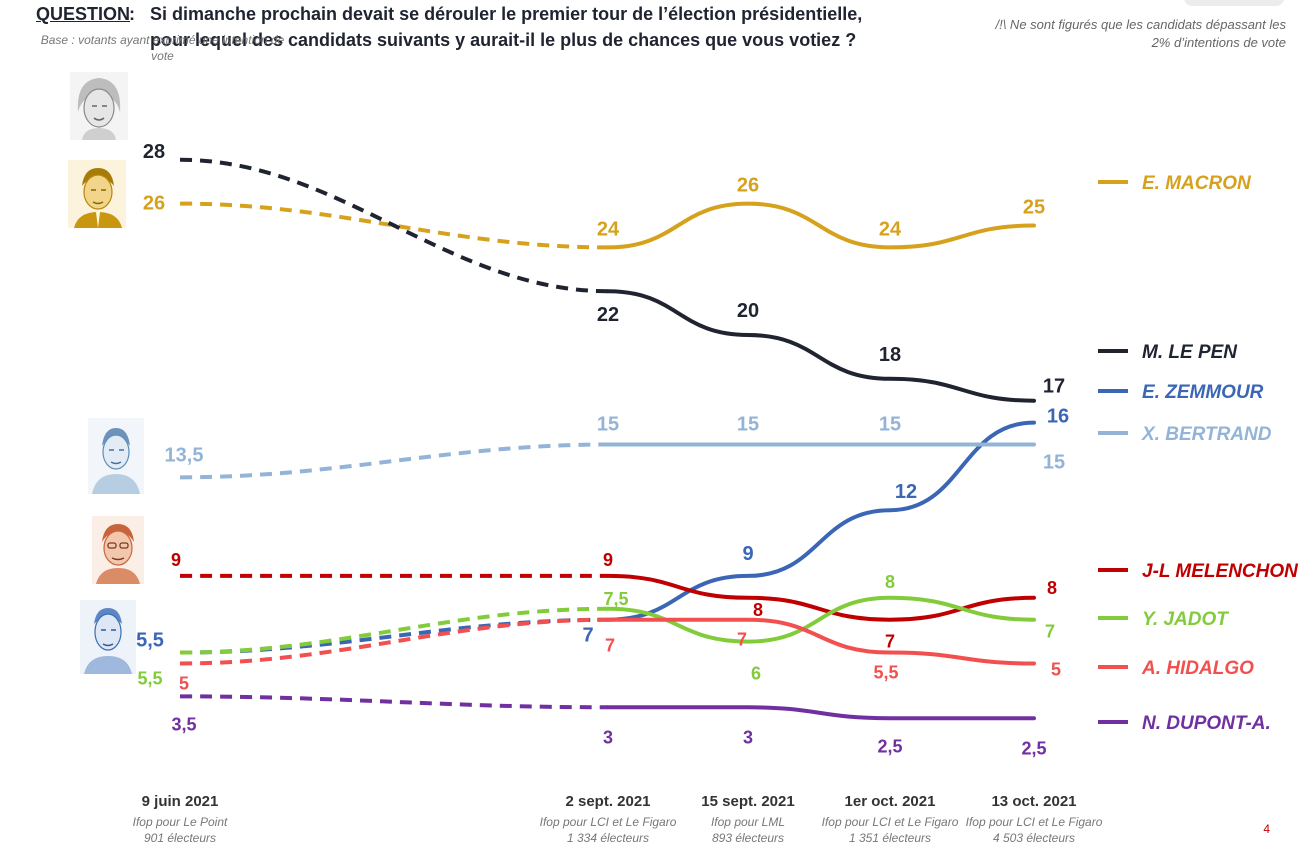  Describe the element at coordinates (99, 106) in the screenshot. I see `portrait-le-pen-icon` at that location.